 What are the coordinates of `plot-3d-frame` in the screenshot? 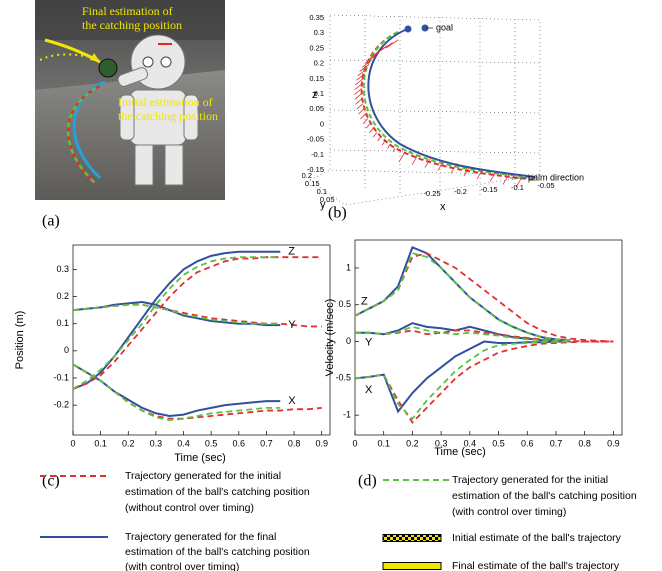 It's located at (425, 110).